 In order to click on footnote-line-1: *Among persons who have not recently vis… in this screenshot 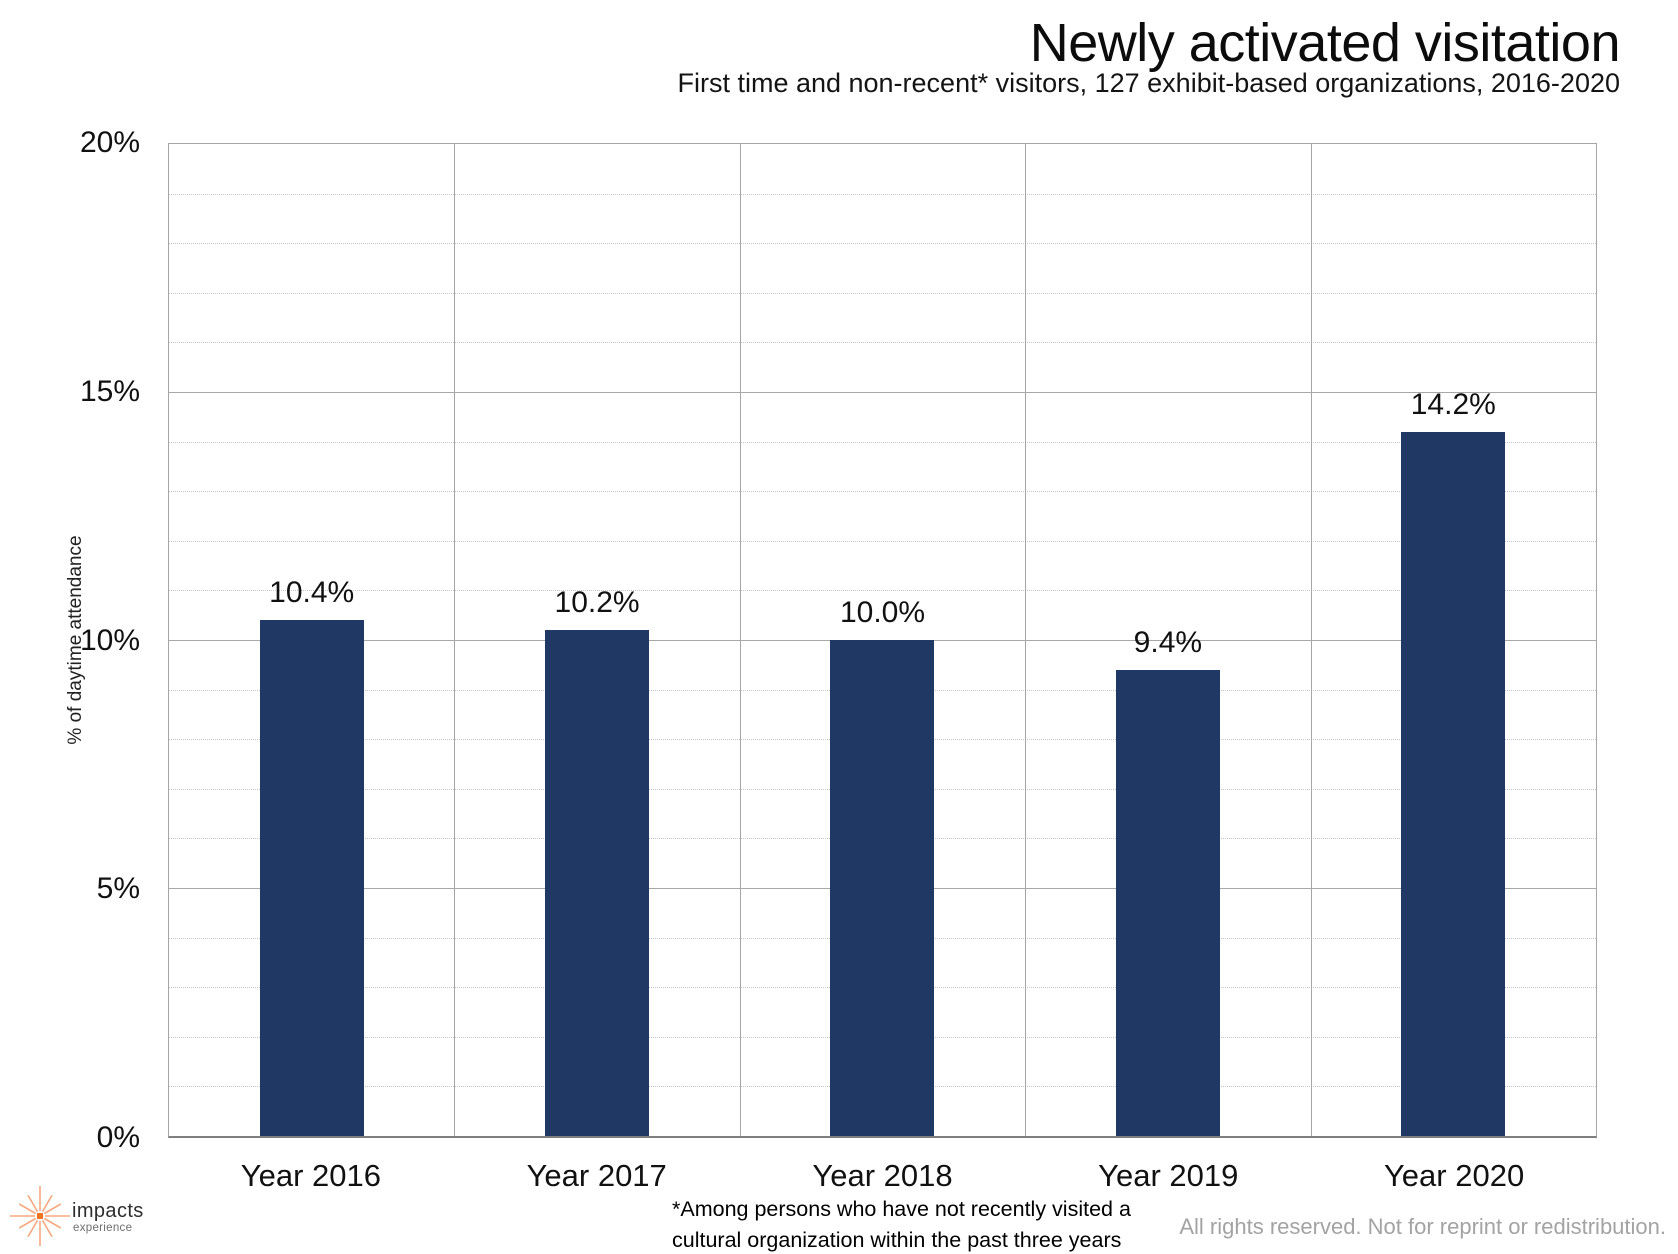, I will do `click(901, 1209)`.